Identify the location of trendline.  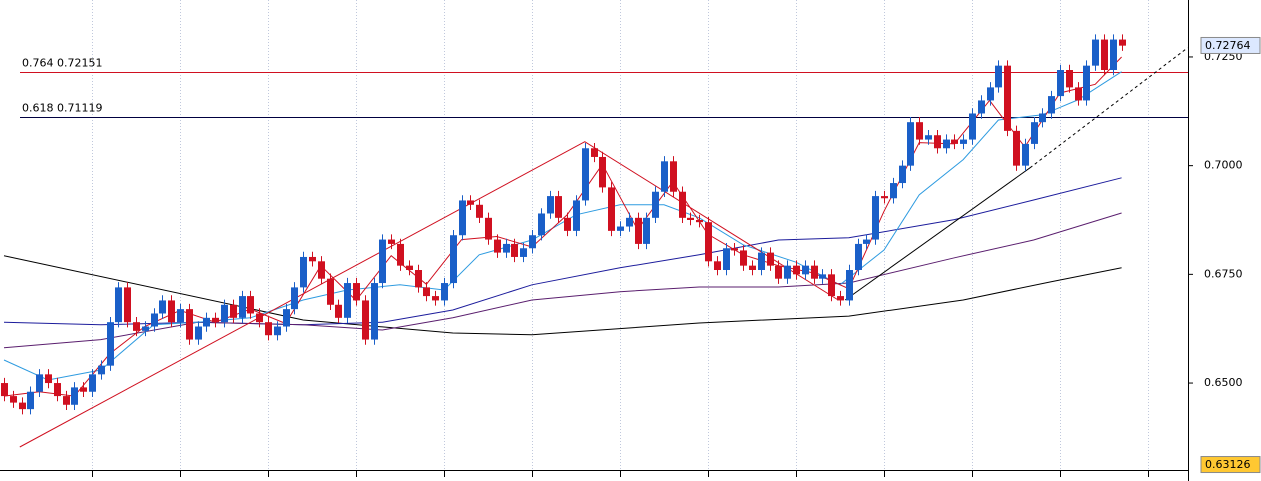
(937, 234).